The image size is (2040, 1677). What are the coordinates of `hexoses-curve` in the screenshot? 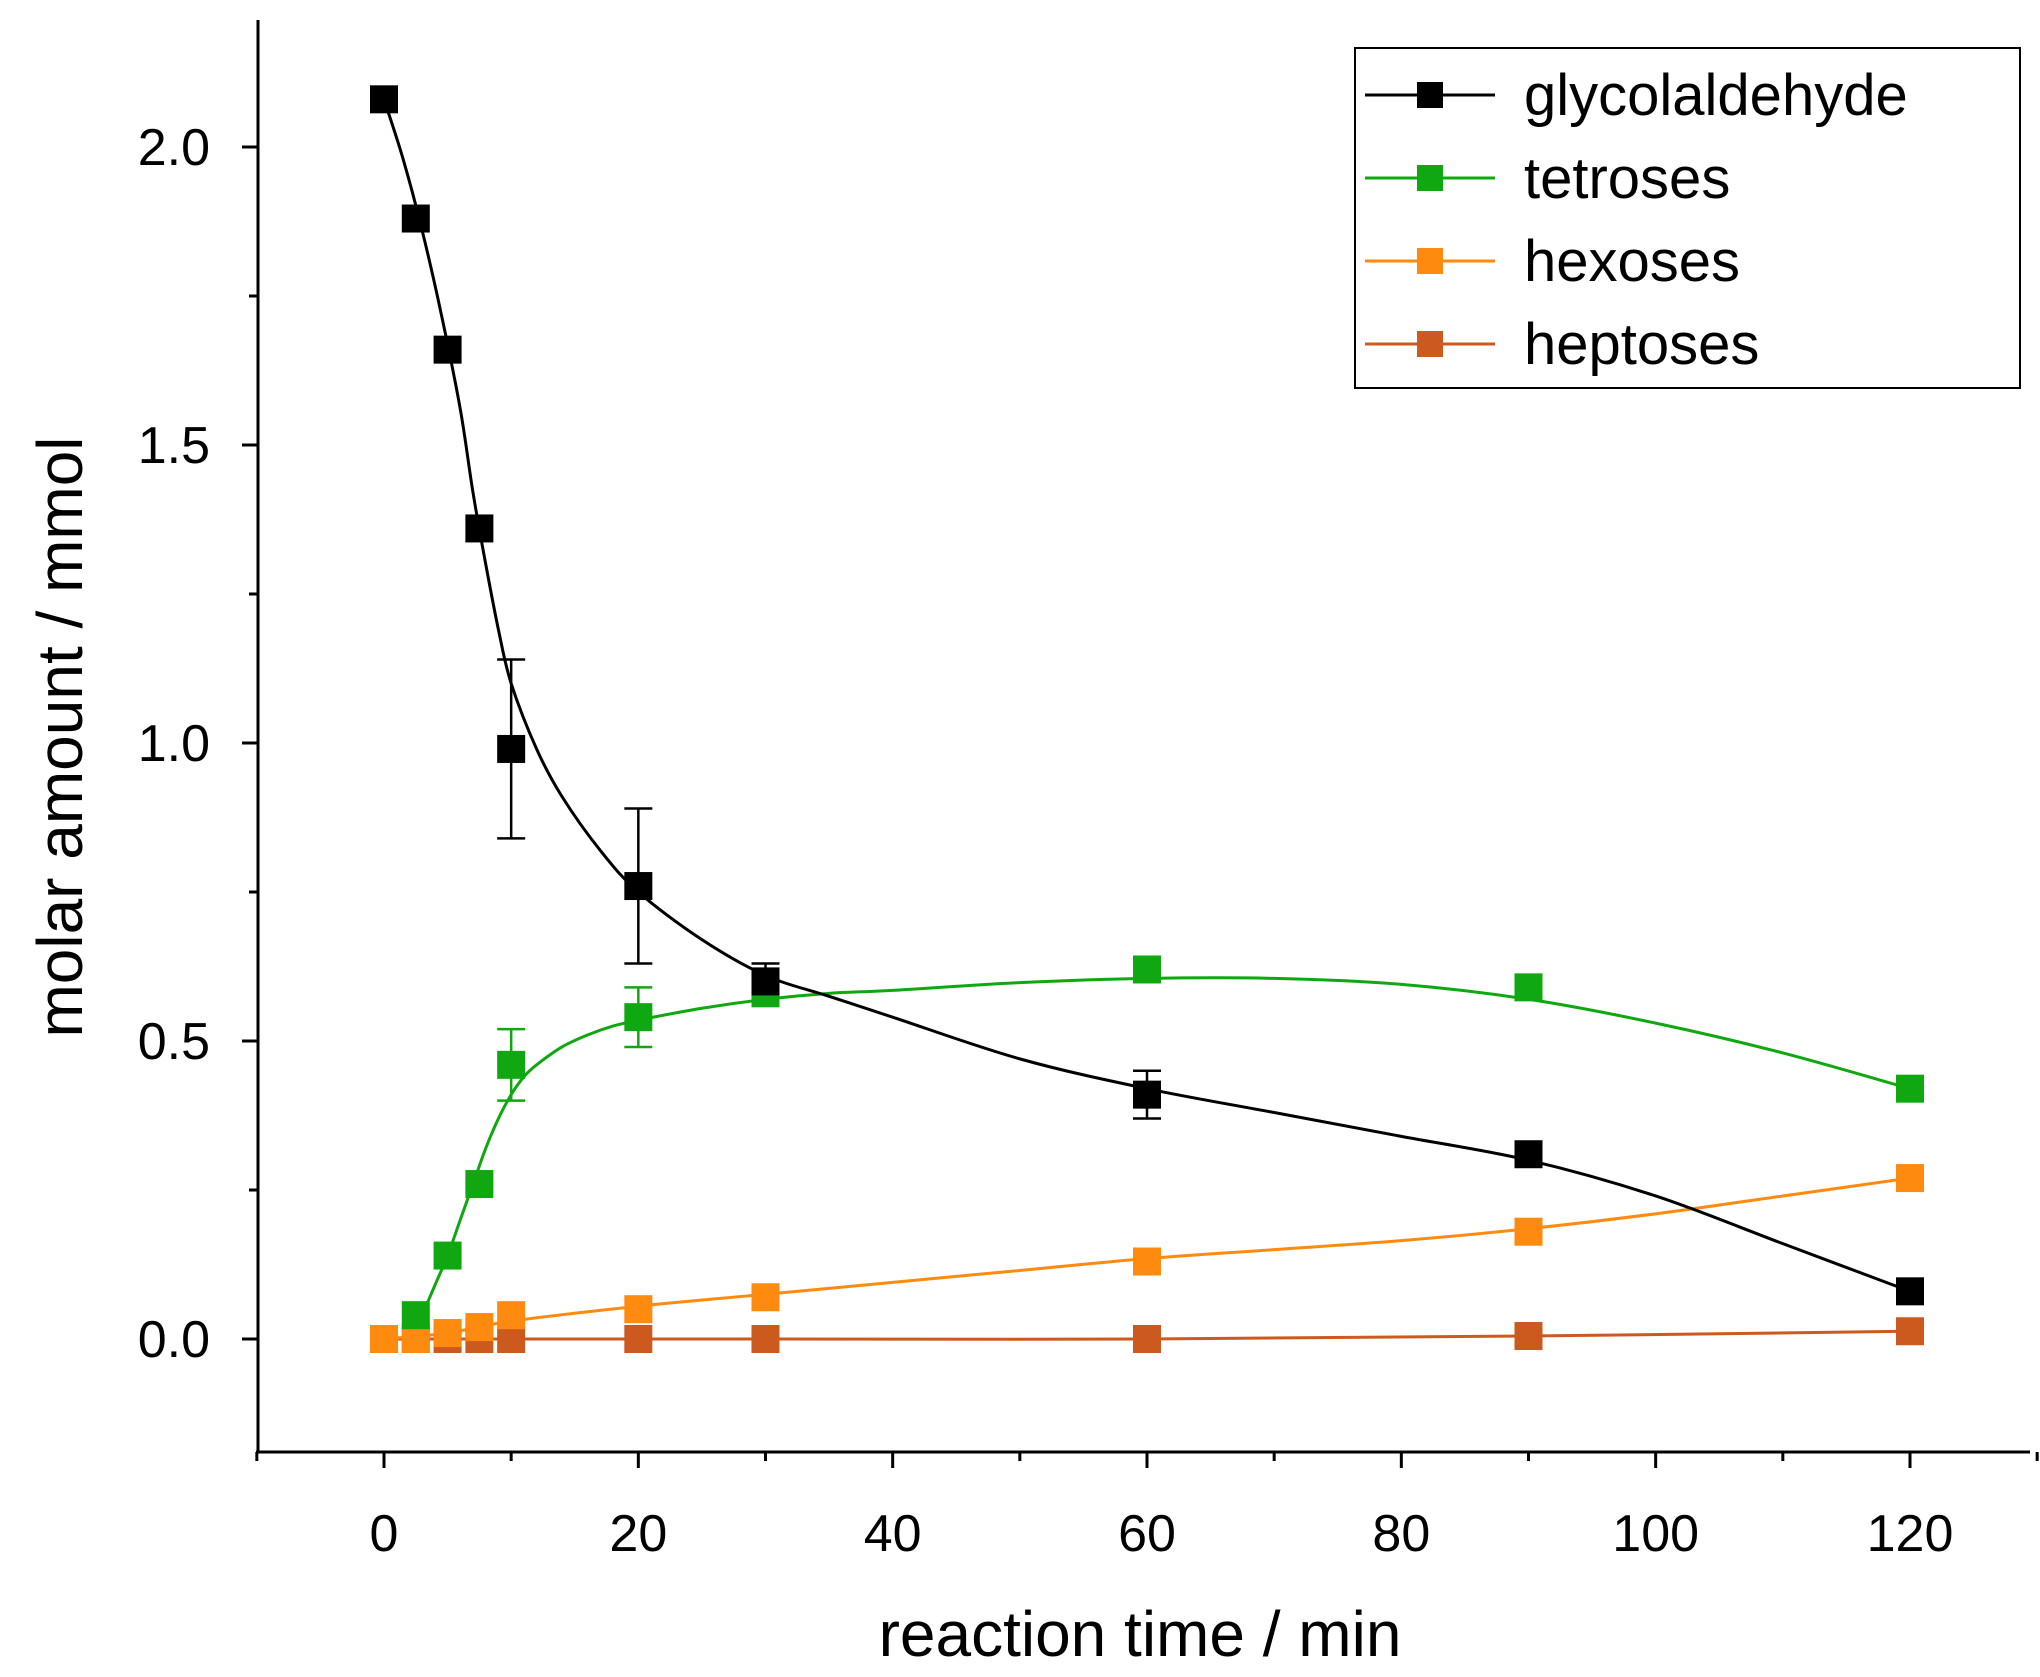 It's located at (1147, 1258).